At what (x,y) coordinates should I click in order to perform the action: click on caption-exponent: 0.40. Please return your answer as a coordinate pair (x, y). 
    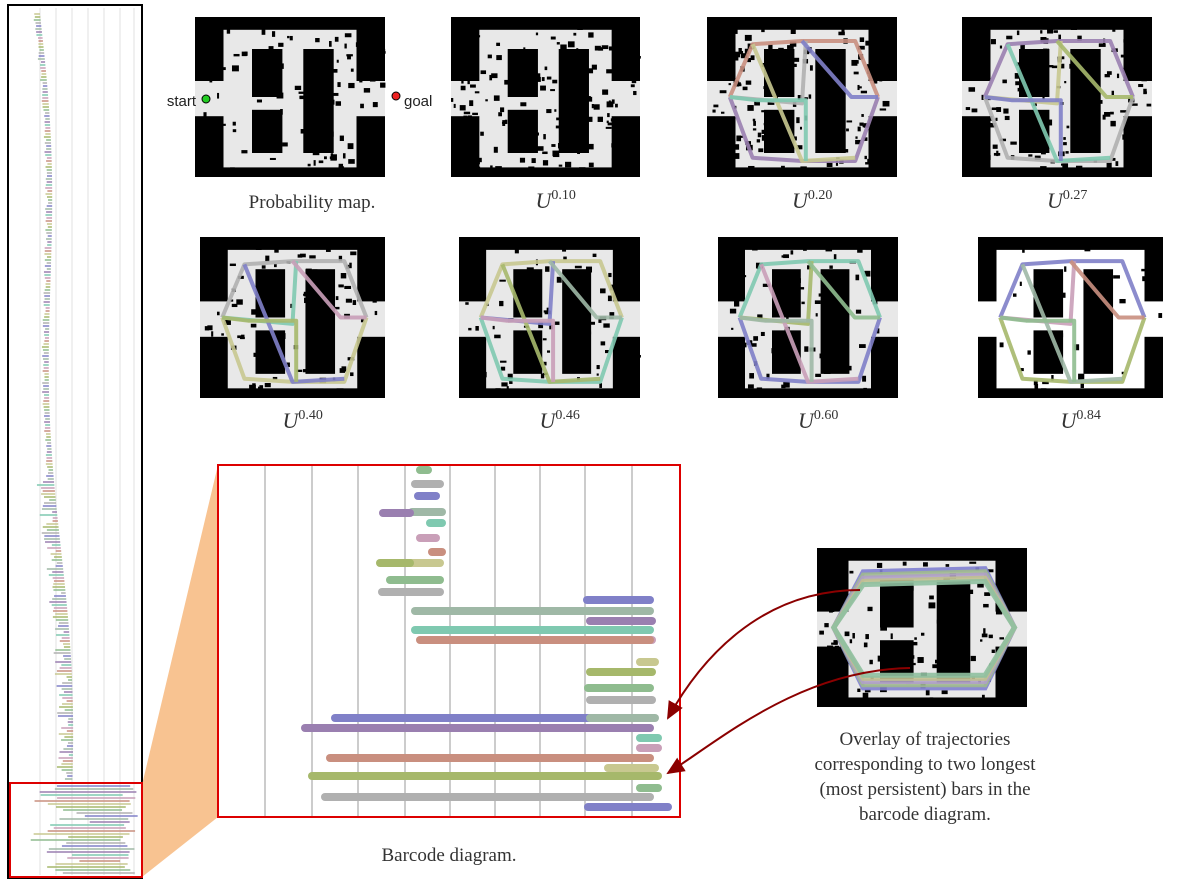
    Looking at the image, I should click on (310, 415).